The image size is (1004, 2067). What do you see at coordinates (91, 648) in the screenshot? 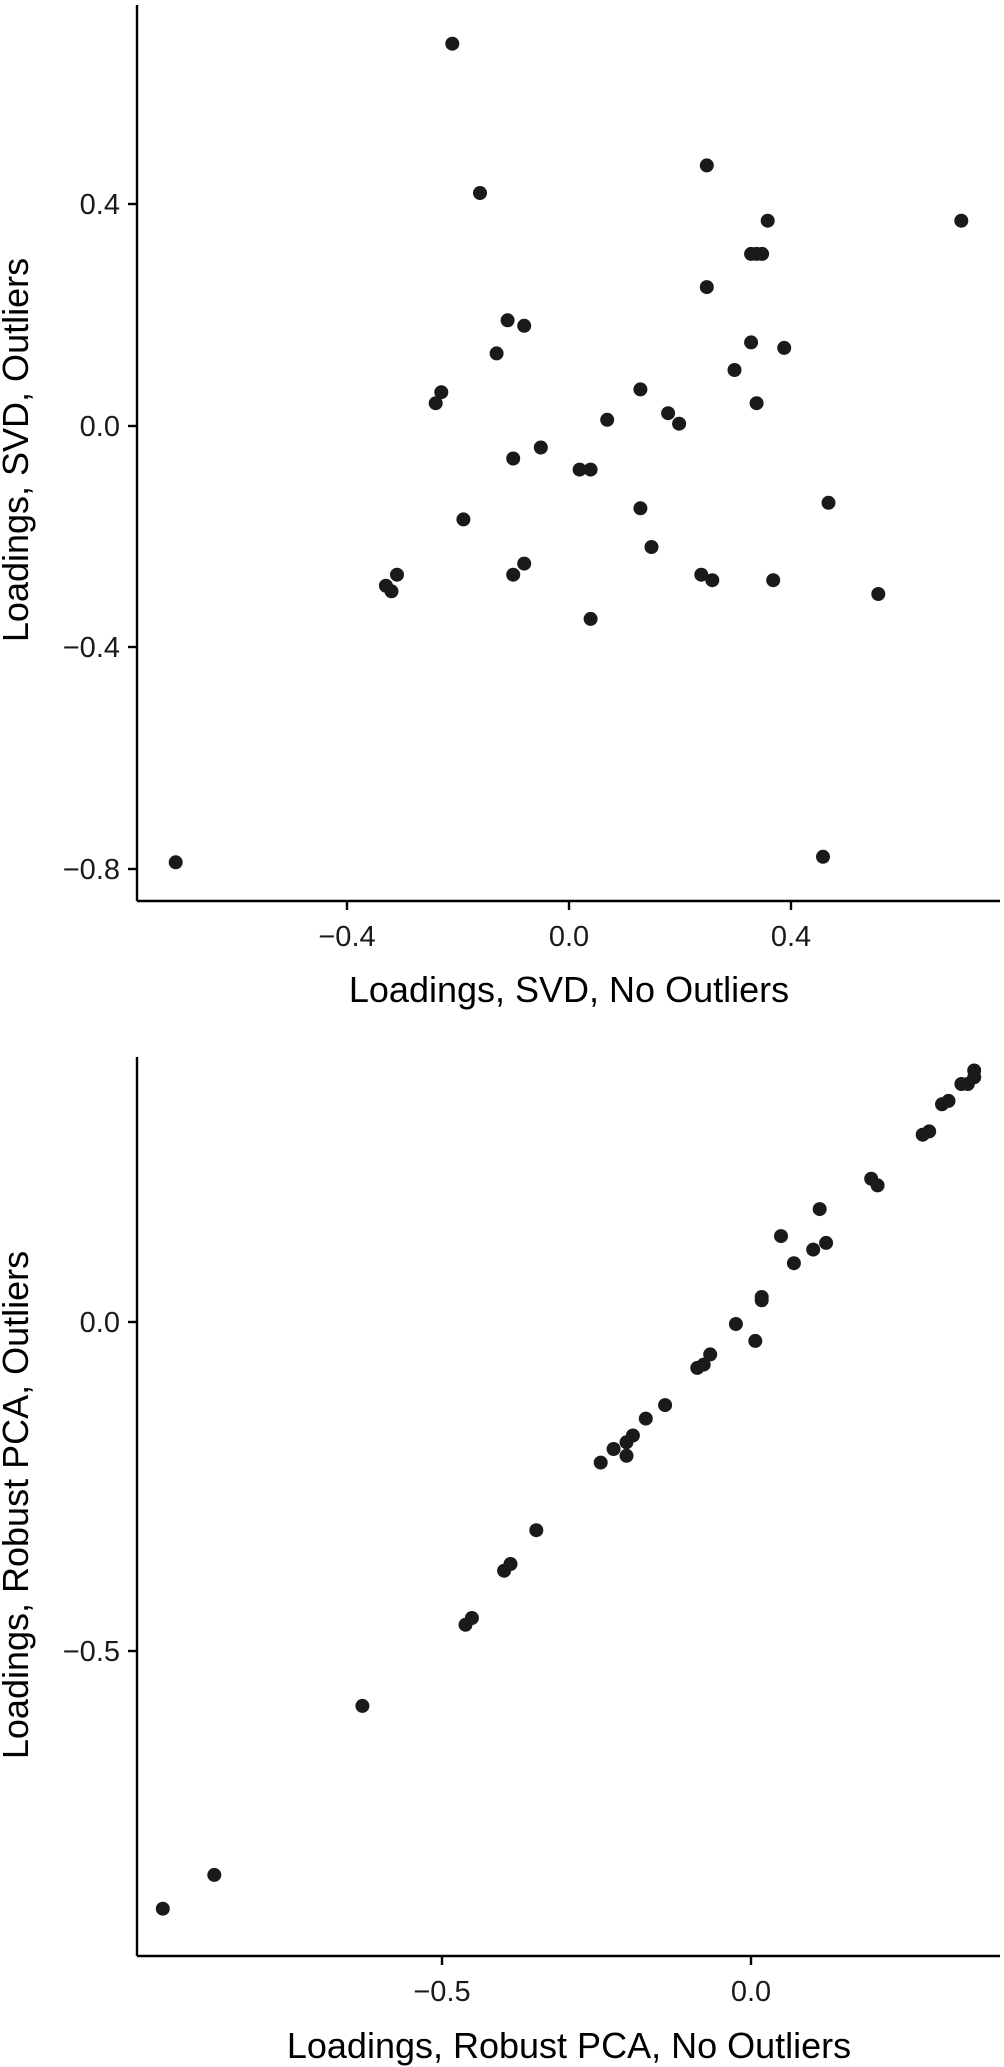
I see `y-tick-label: −0.4` at bounding box center [91, 648].